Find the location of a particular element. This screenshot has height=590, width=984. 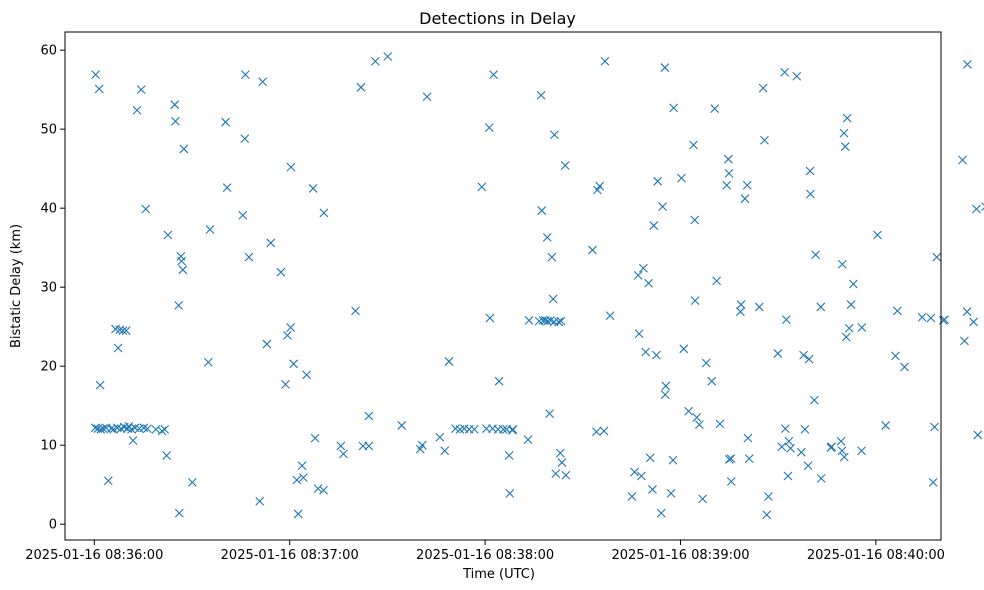

y-tick-label: 20 is located at coordinates (48, 367).